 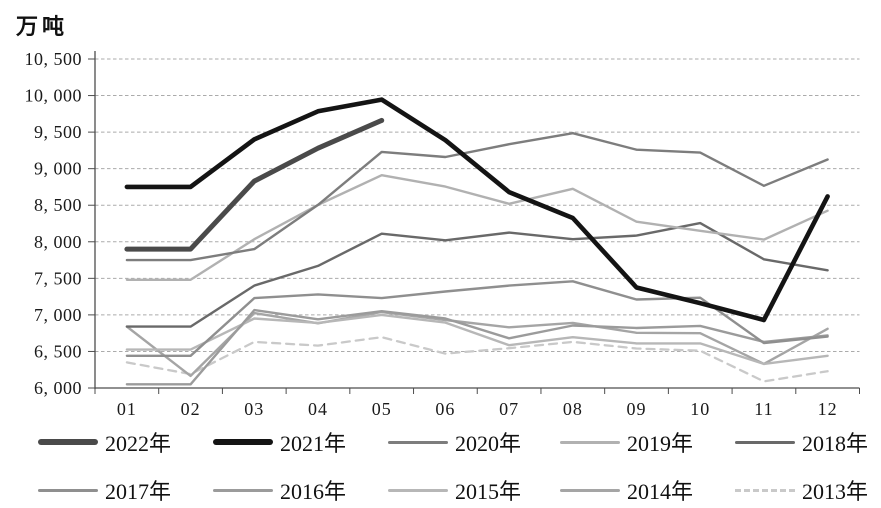 What do you see at coordinates (58, 351) in the screenshot?
I see `y-tick-label: 6, 500` at bounding box center [58, 351].